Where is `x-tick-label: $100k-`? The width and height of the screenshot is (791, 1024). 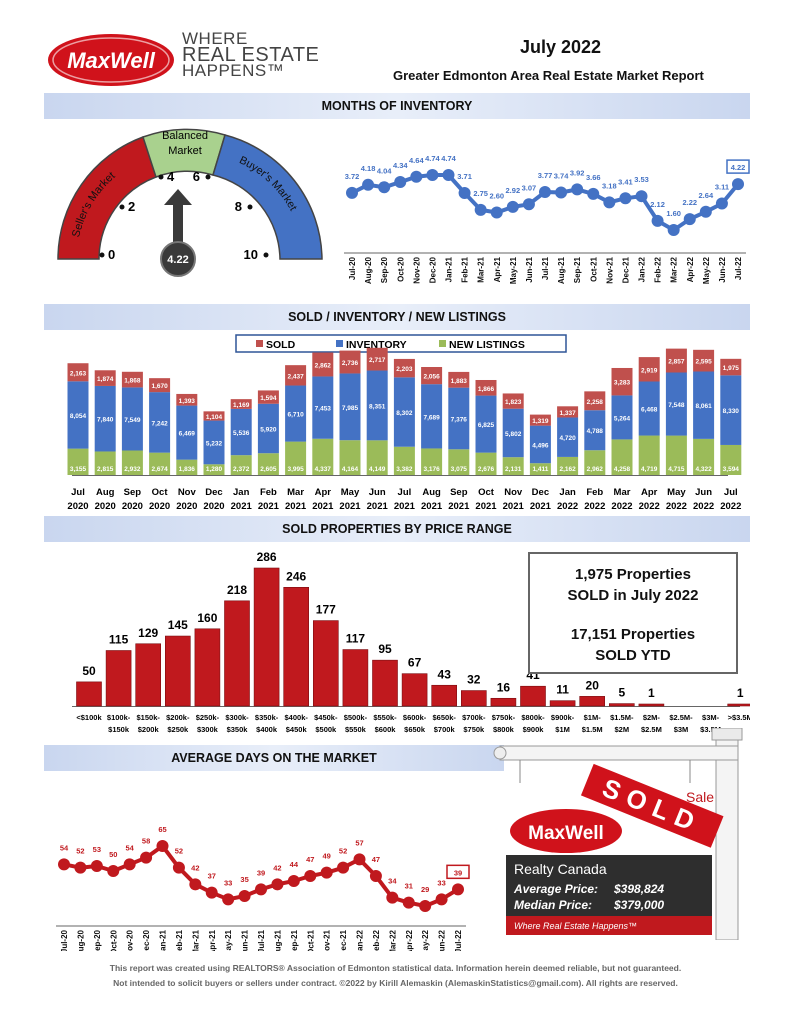
x-tick-label: $100k- is located at coordinates (119, 717).